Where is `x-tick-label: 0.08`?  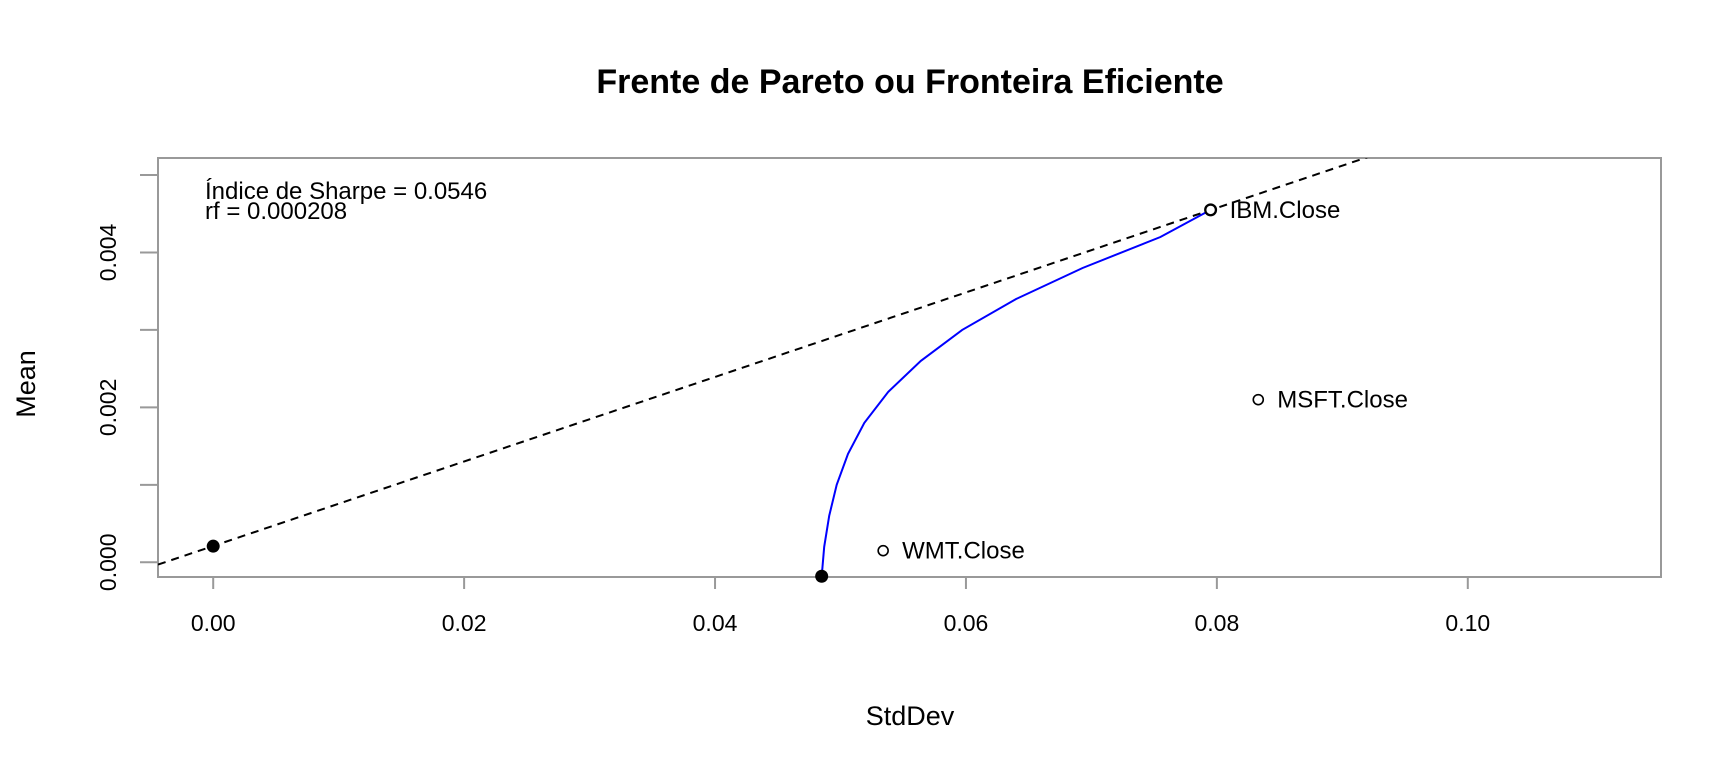
x-tick-label: 0.08 is located at coordinates (1216, 623).